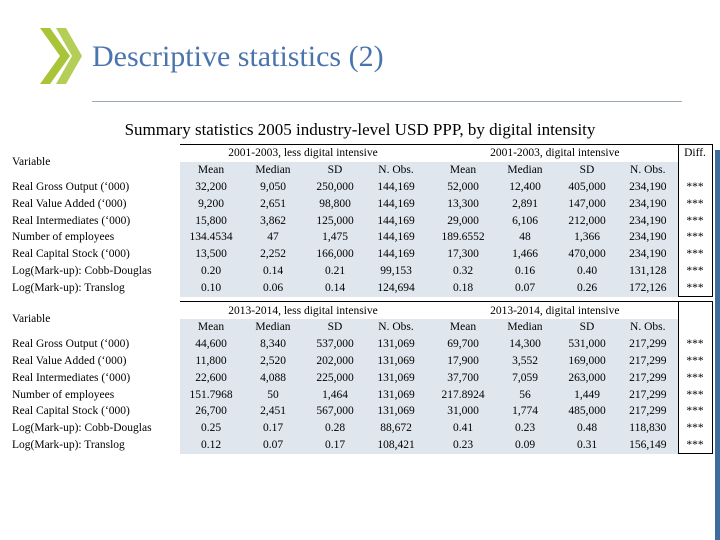 This screenshot has width=720, height=540. Describe the element at coordinates (463, 361) in the screenshot. I see `cell-digital: 17,900` at that location.